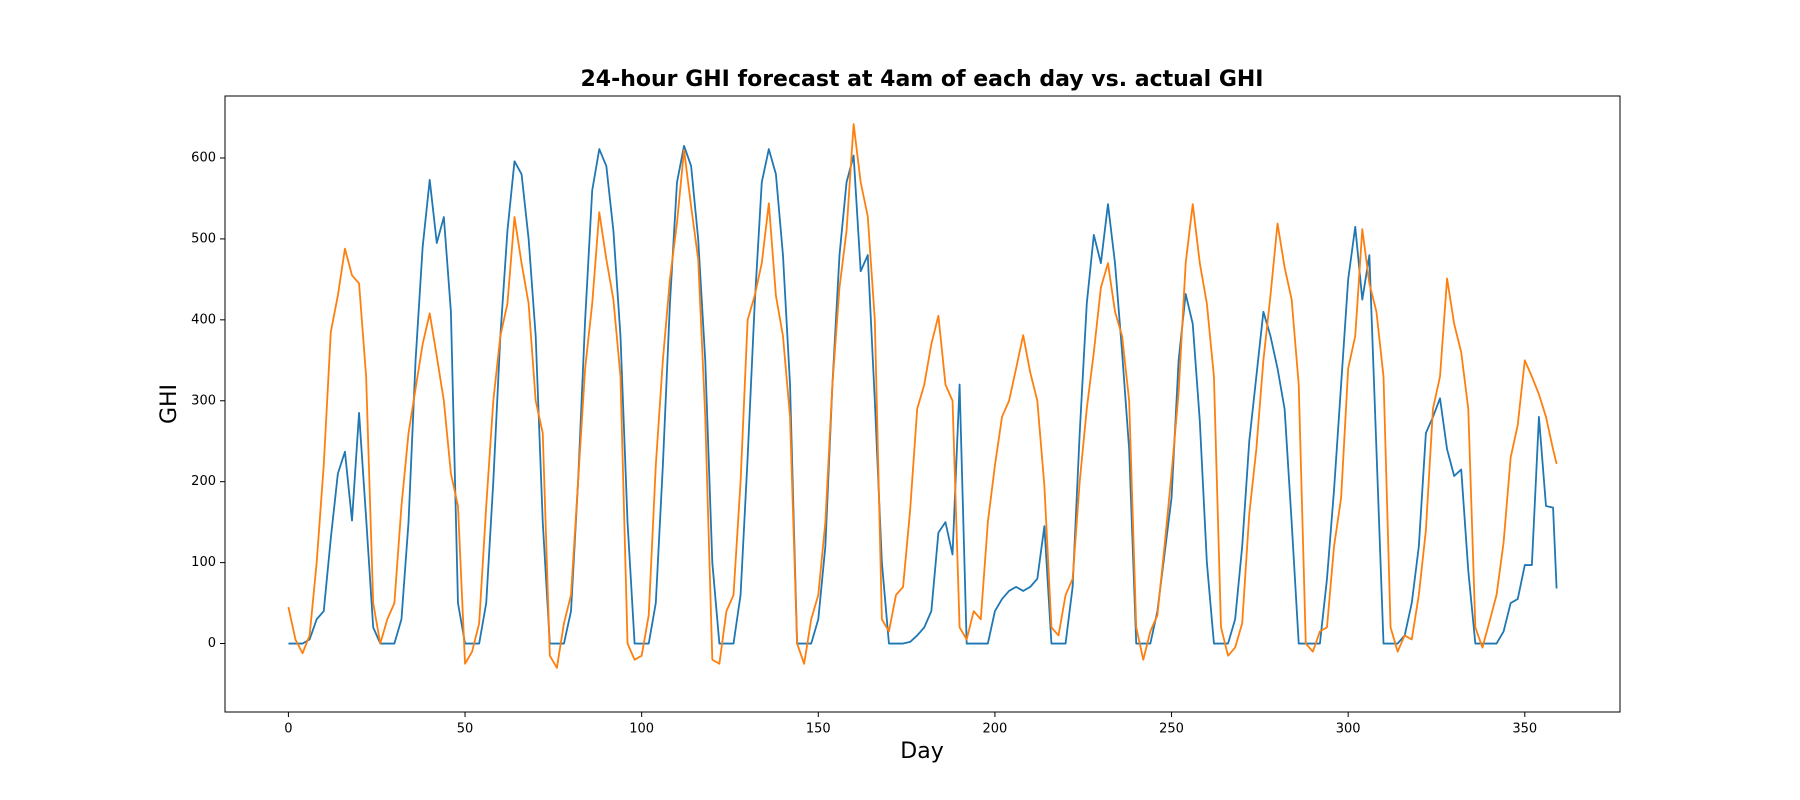 The width and height of the screenshot is (1800, 800). What do you see at coordinates (203, 319) in the screenshot?
I see `y-tick-label: 400` at bounding box center [203, 319].